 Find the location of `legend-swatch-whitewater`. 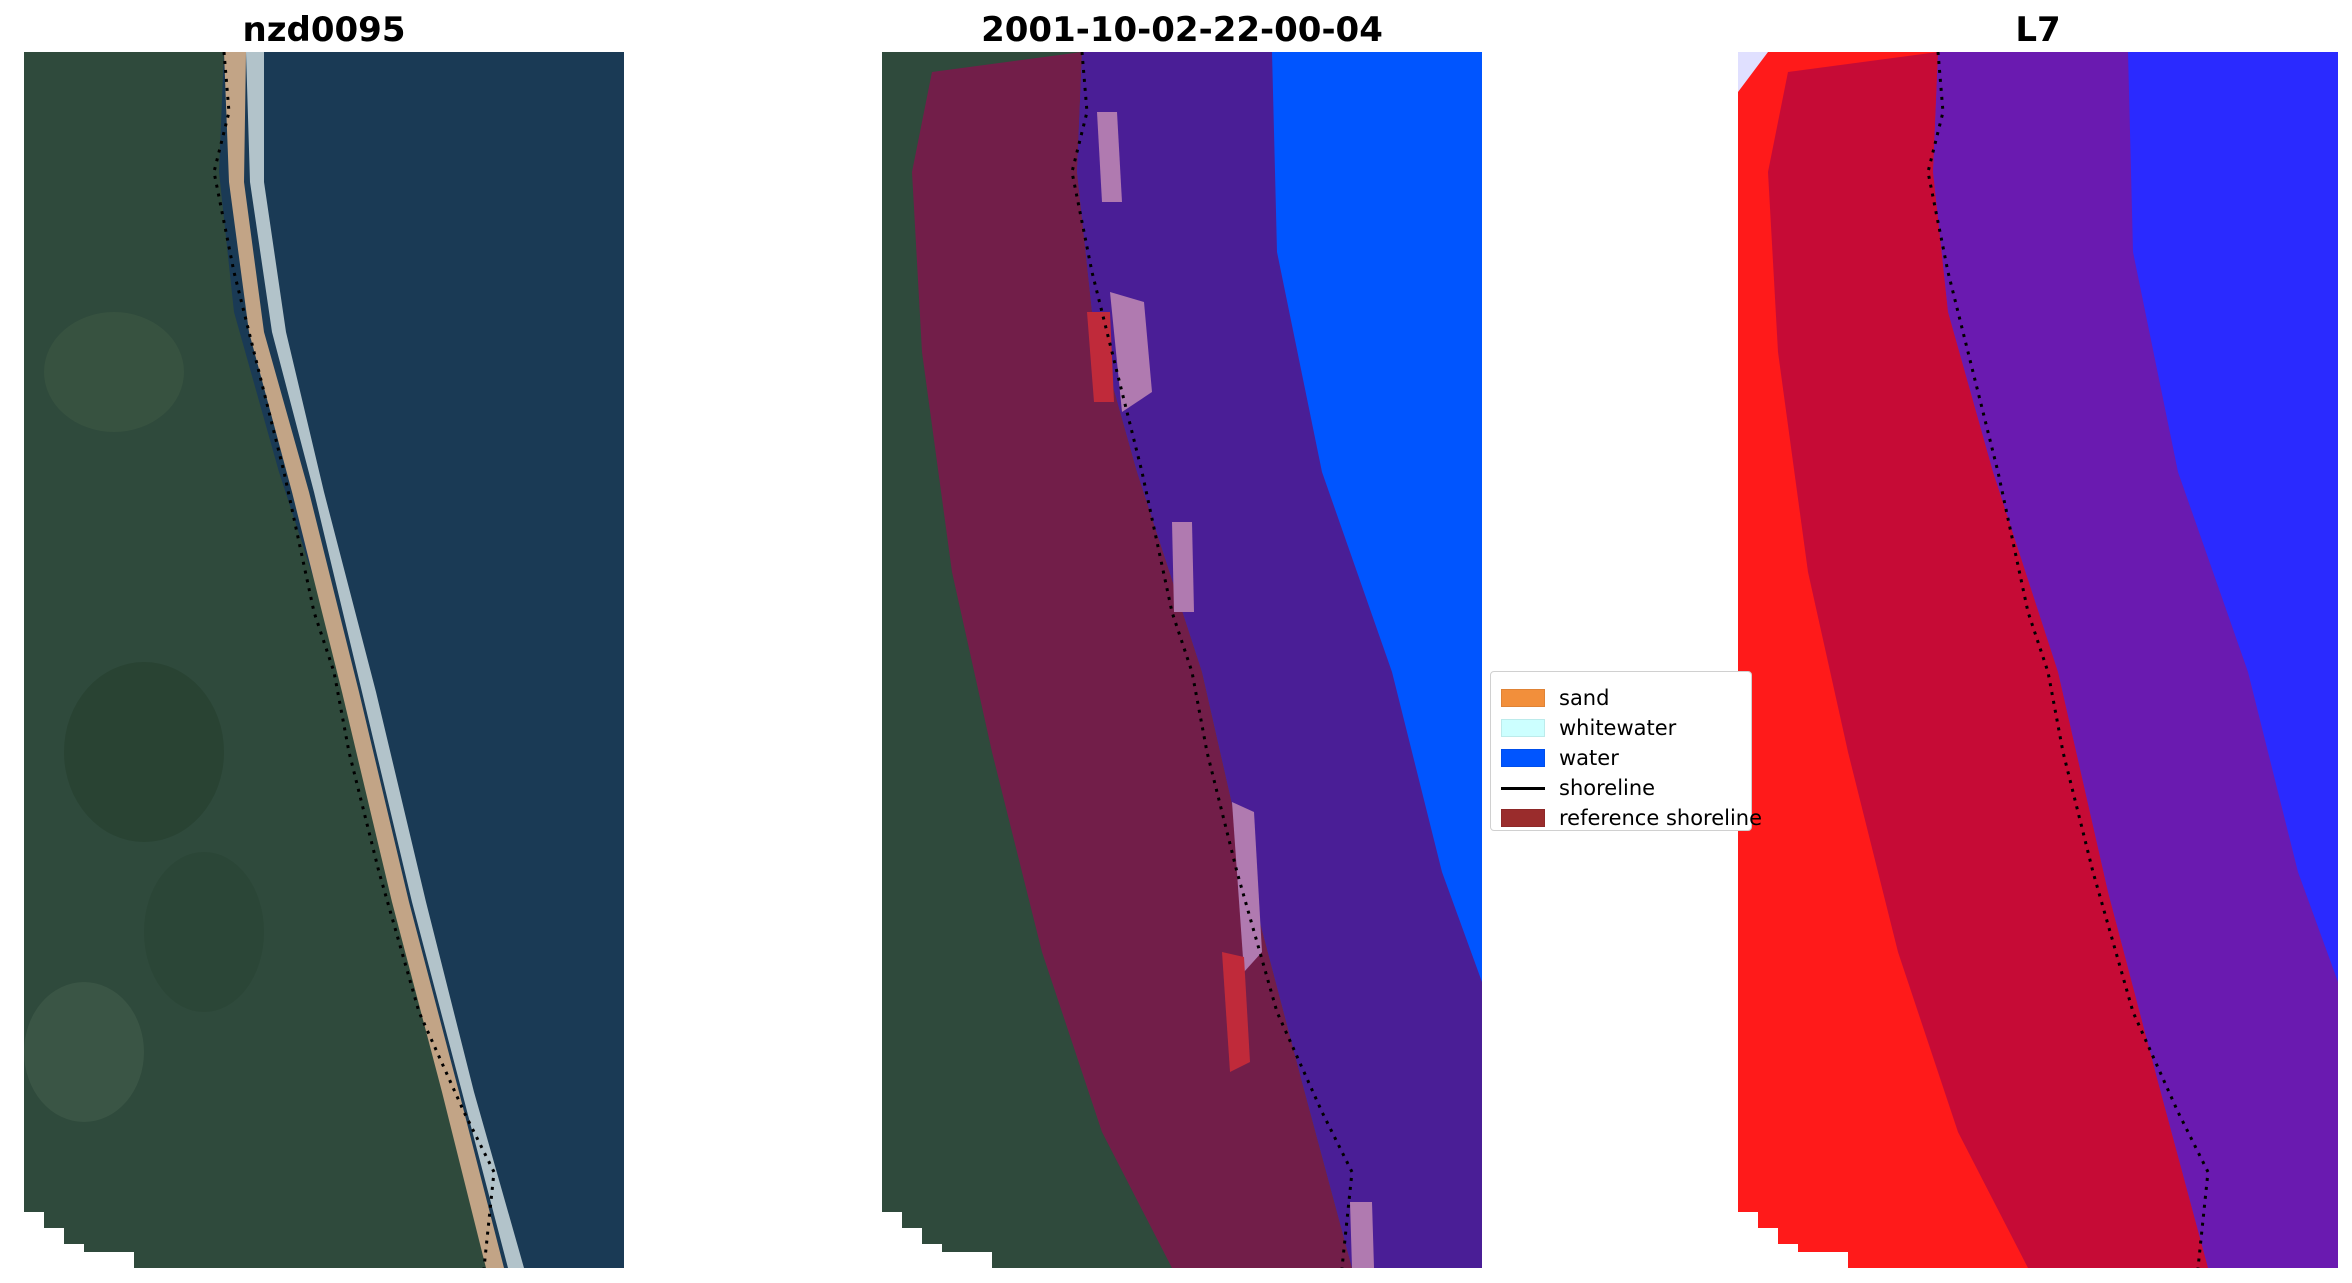

legend-swatch-whitewater is located at coordinates (1523, 728).